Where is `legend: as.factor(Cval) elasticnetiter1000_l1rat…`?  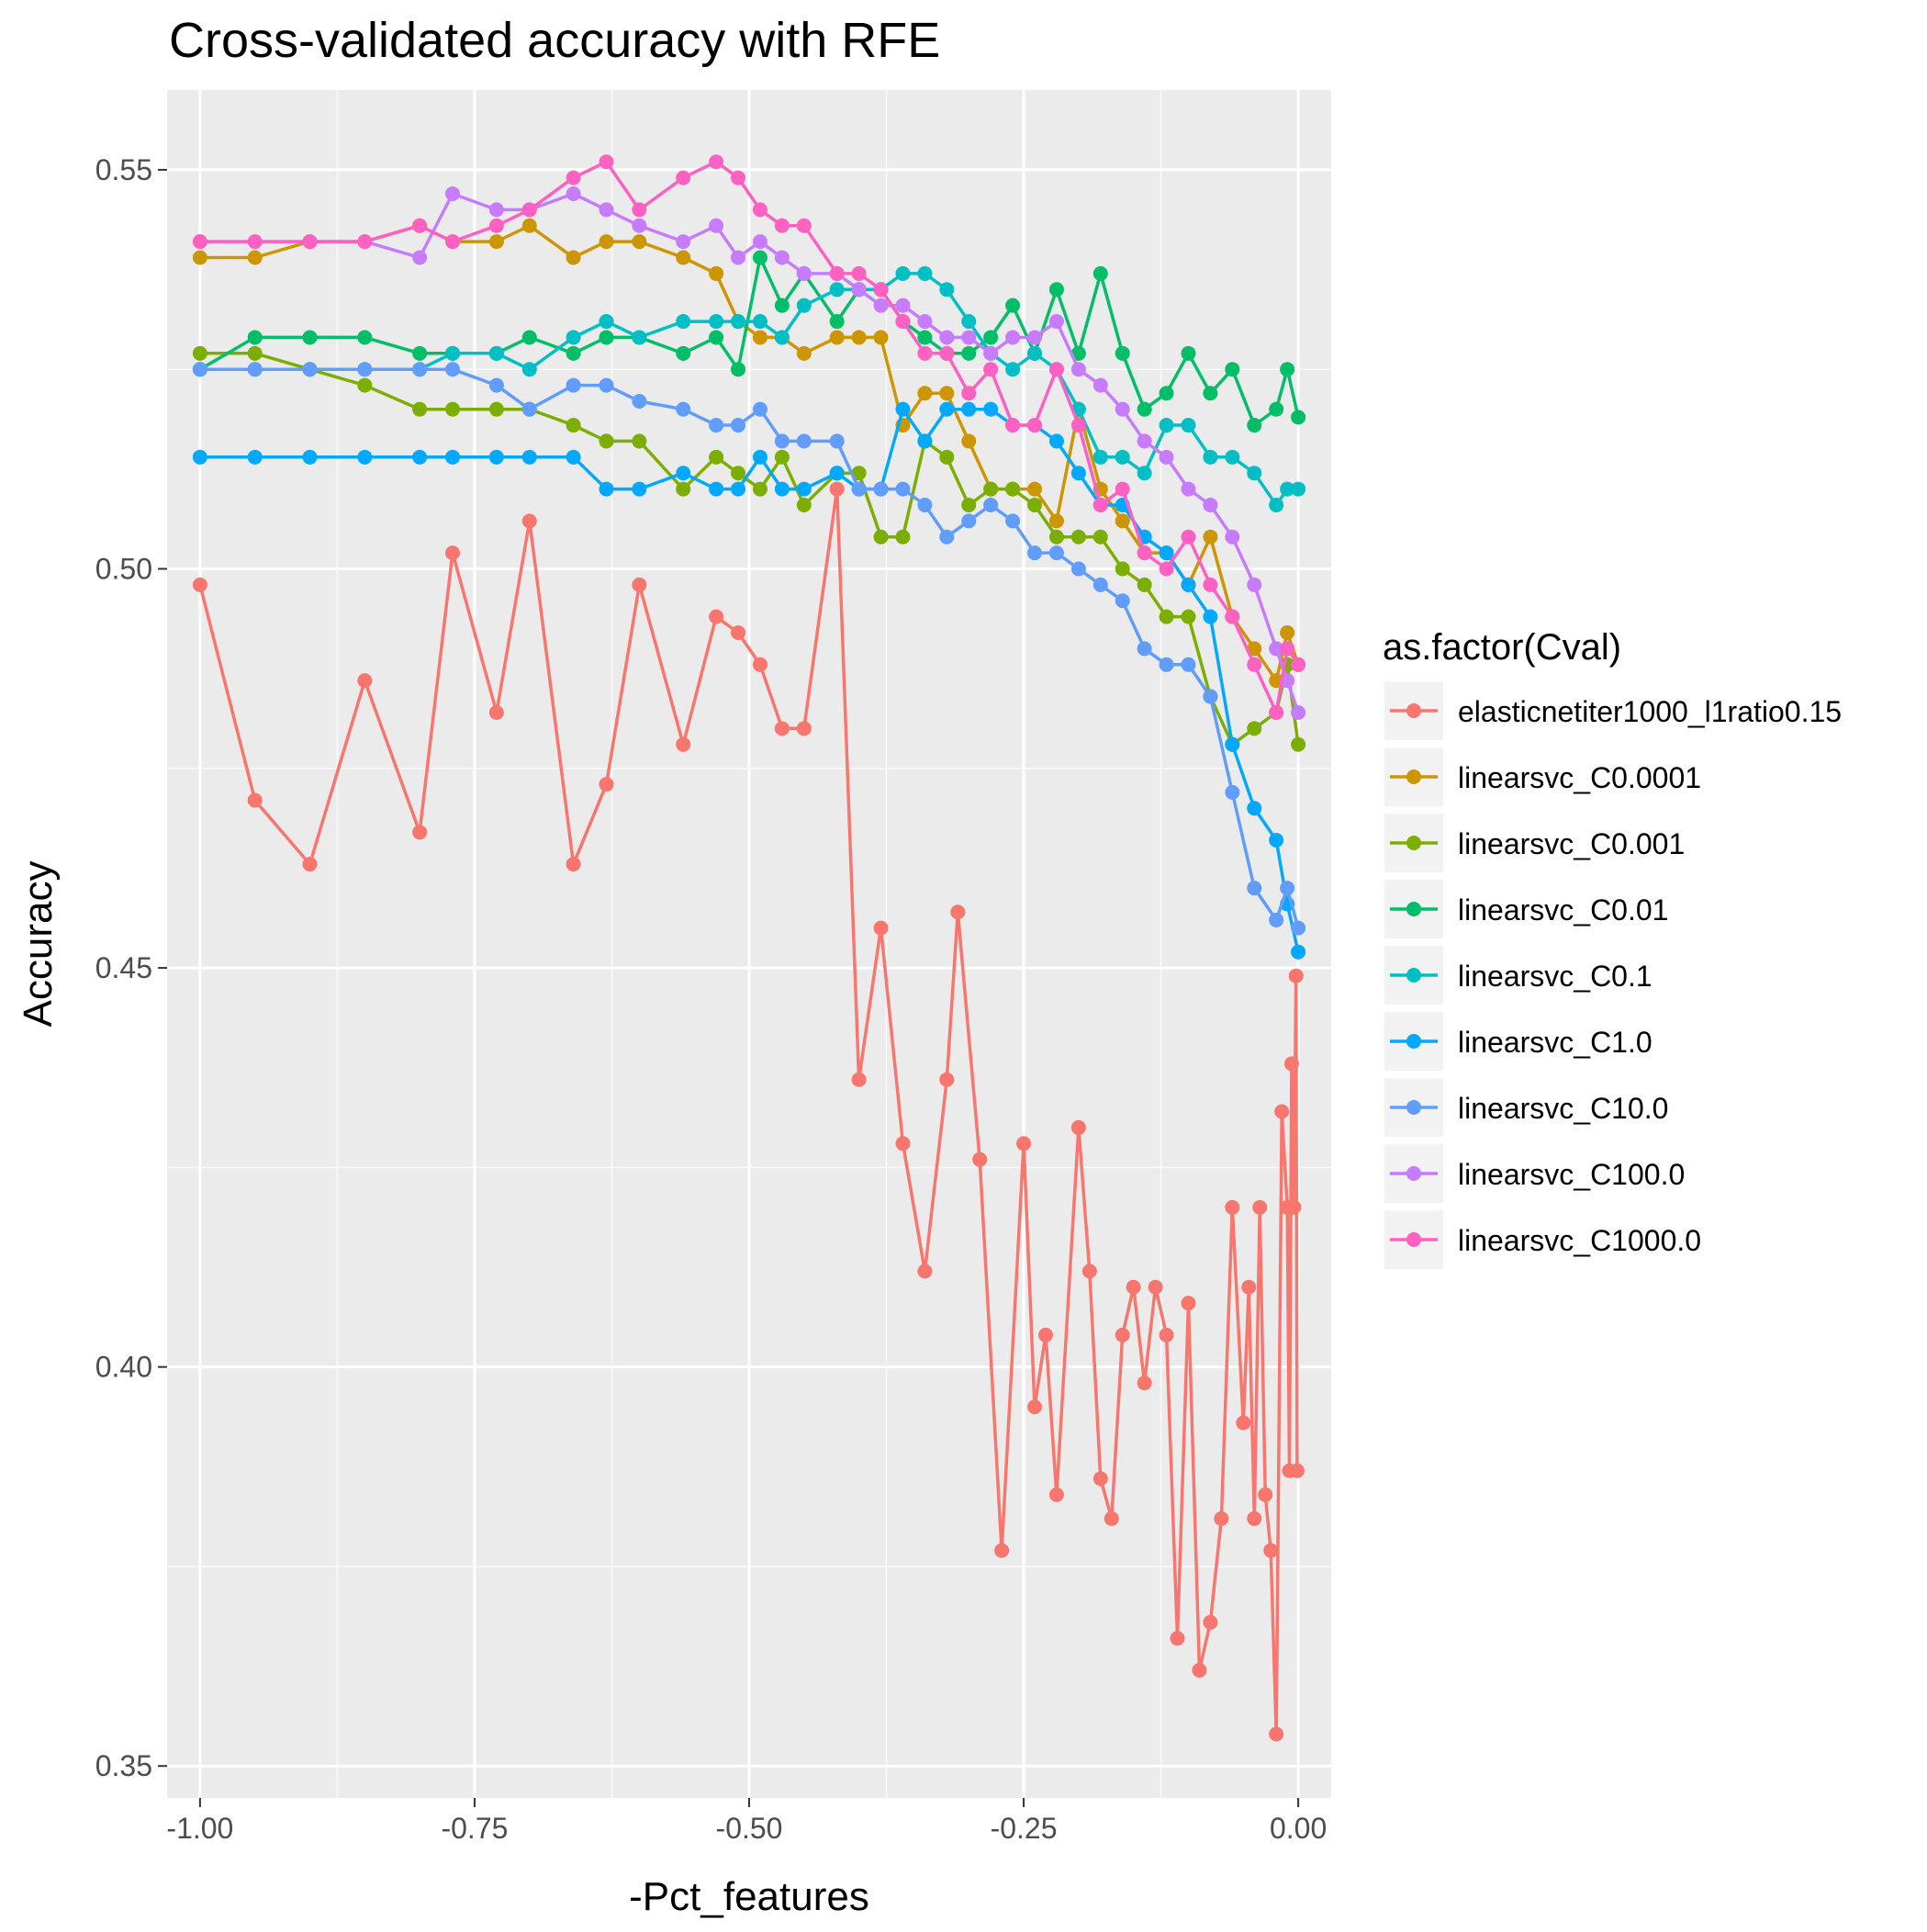
legend: as.factor(Cval) elasticnetiter1000_l1rat… is located at coordinates (1612, 948).